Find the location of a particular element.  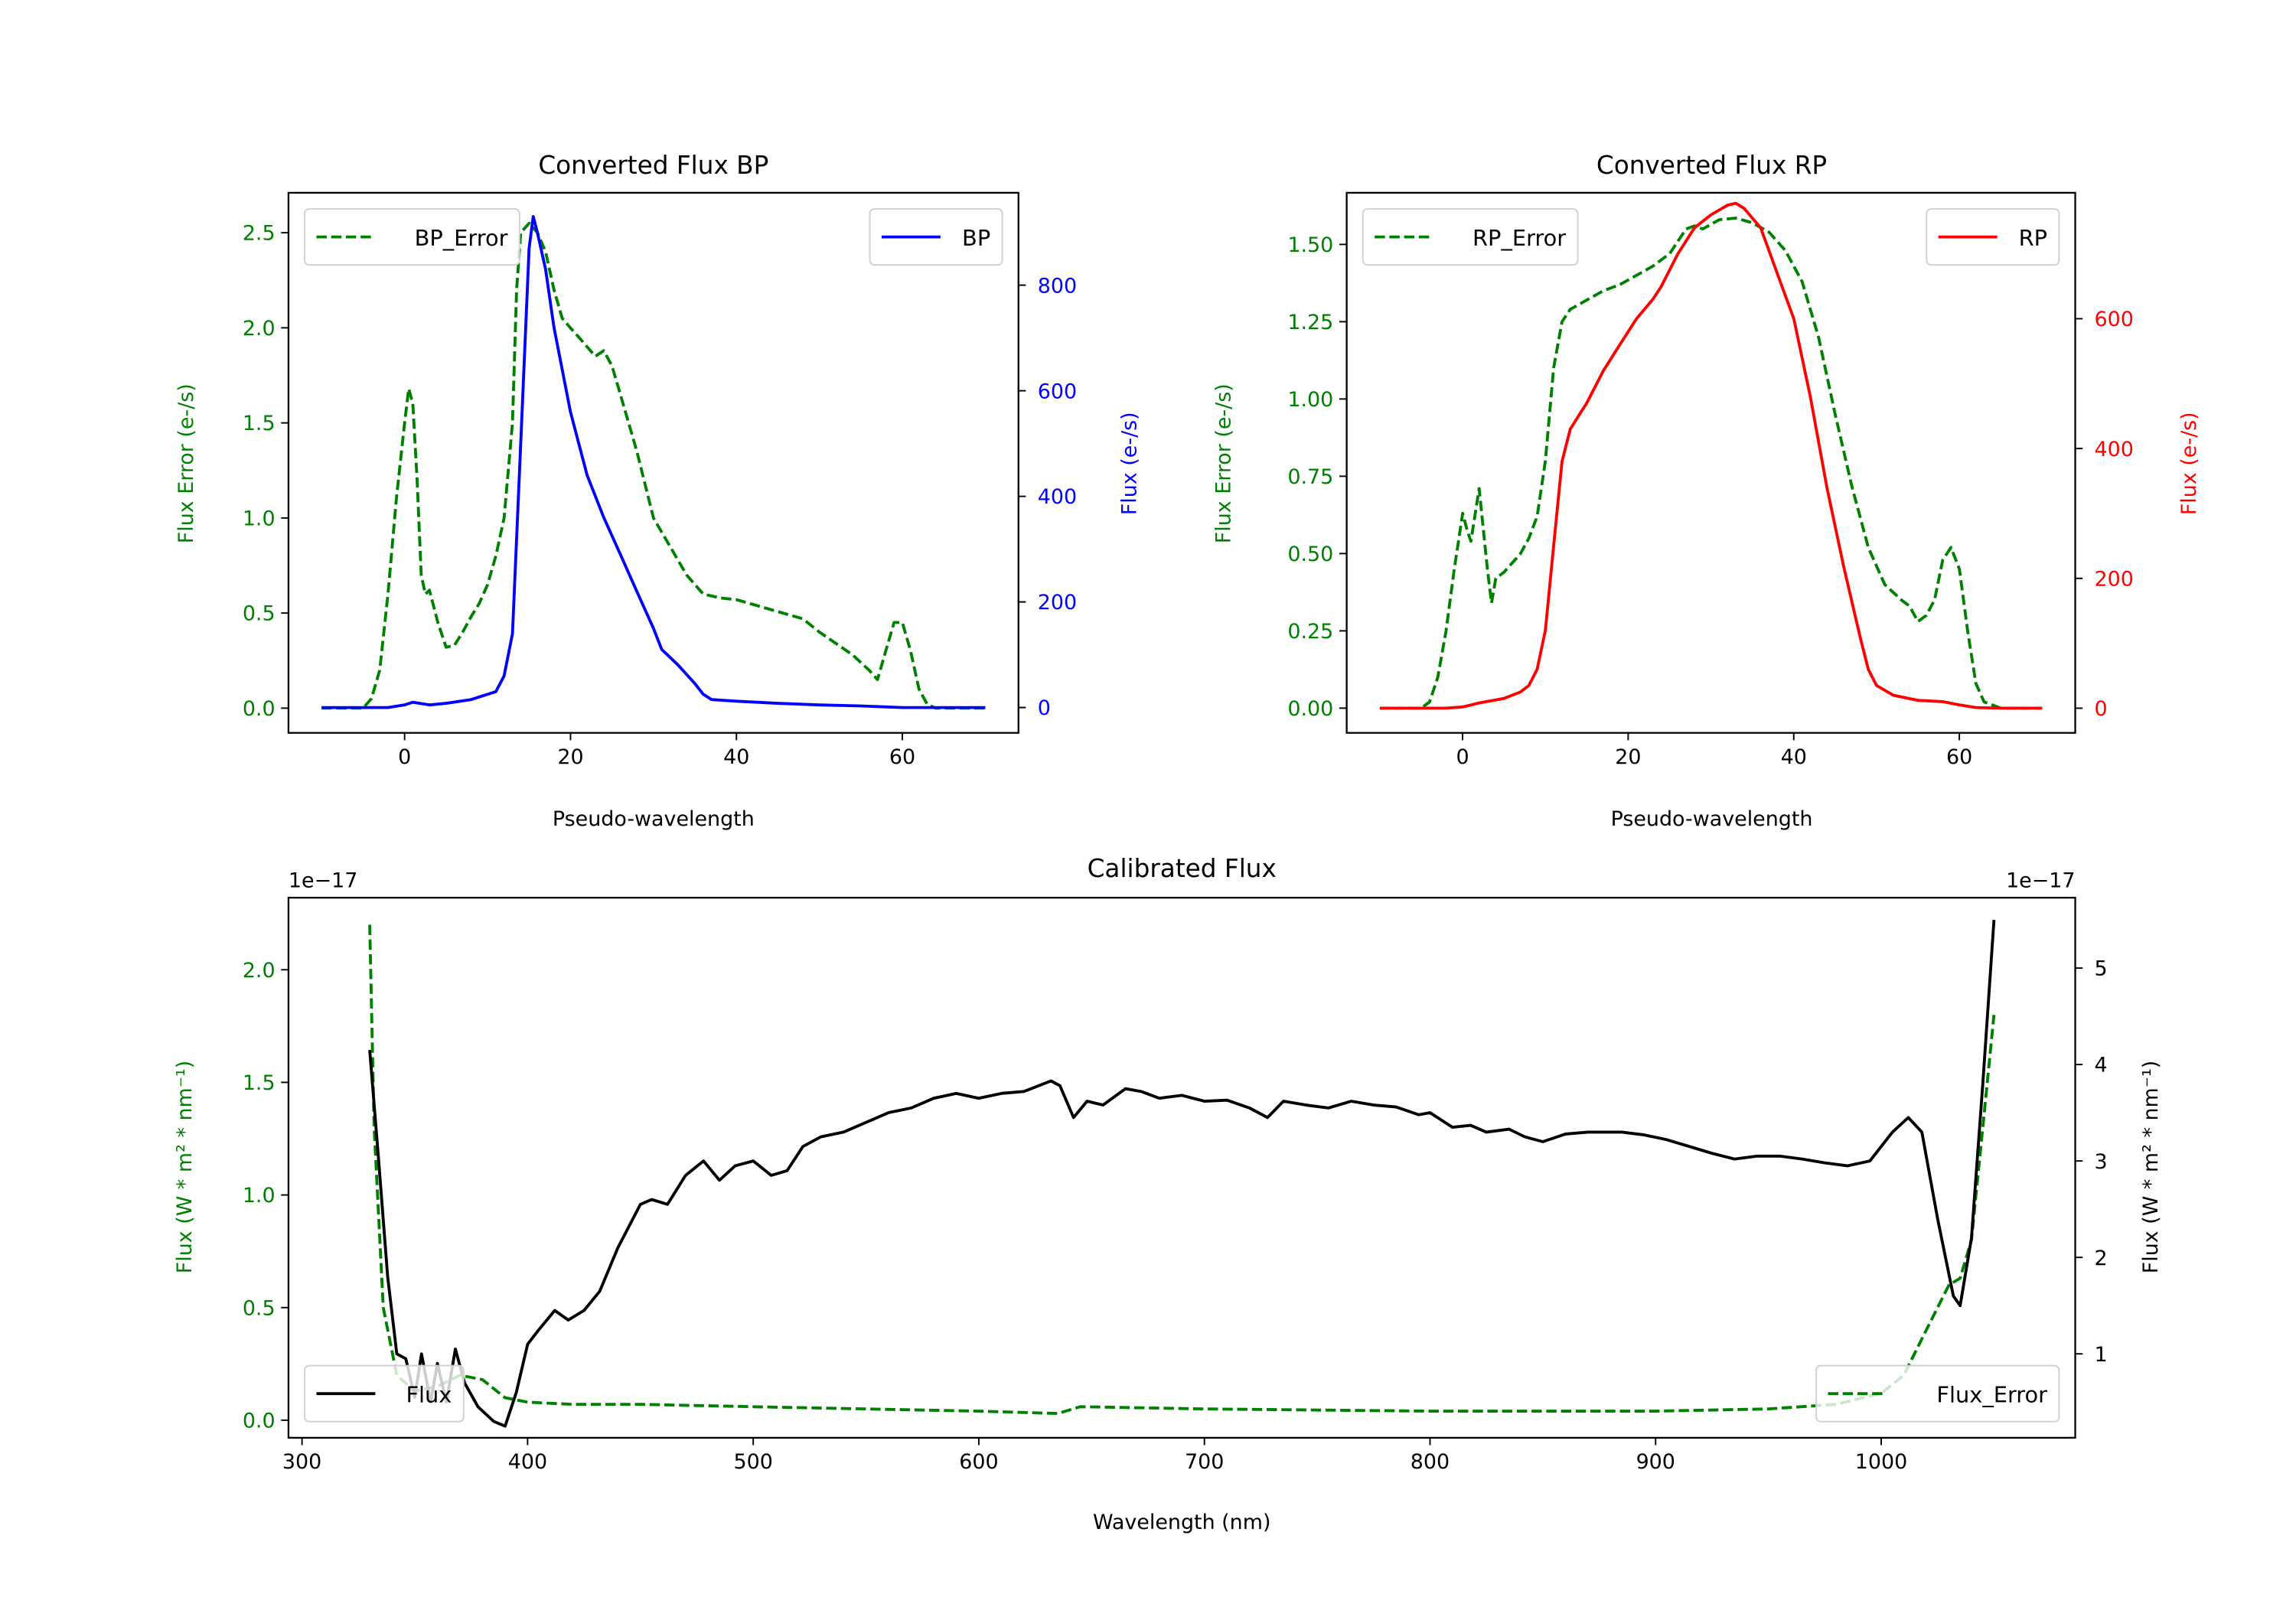

bp-ytick-label-left: 1.5 is located at coordinates (259, 423).